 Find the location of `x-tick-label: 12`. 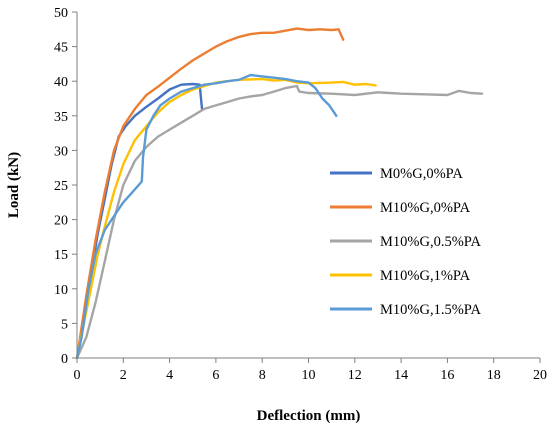

x-tick-label: 12 is located at coordinates (355, 375).